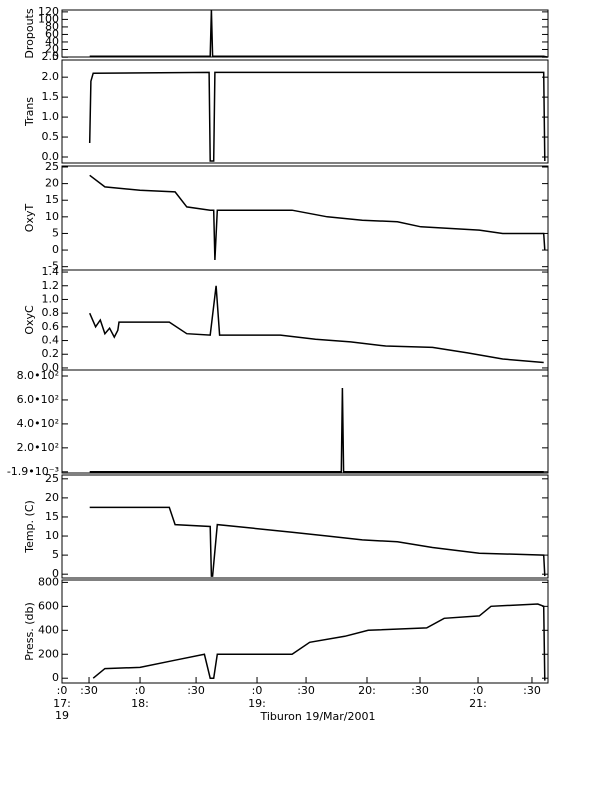 The width and height of the screenshot is (612, 789). What do you see at coordinates (29, 33) in the screenshot?
I see `y-axis-label: Dropouts` at bounding box center [29, 33].